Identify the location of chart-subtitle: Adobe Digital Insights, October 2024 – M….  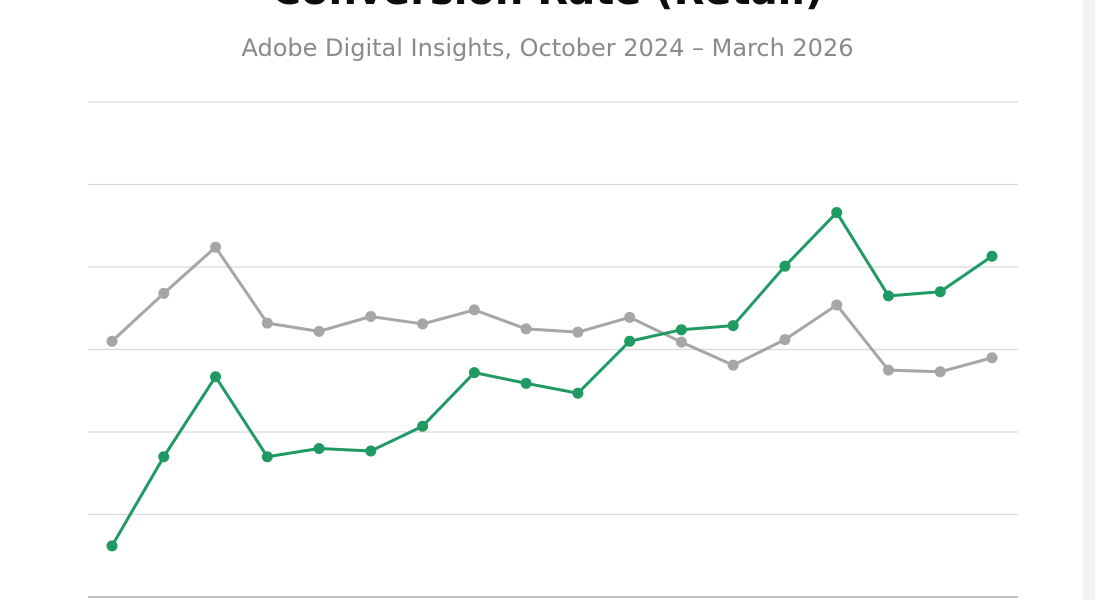
(547, 48).